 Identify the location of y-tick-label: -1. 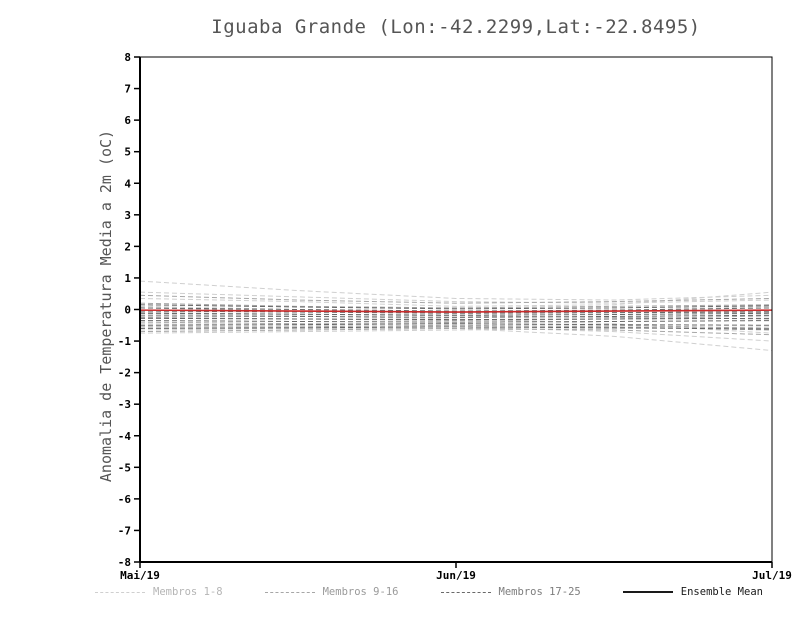
(125, 341).